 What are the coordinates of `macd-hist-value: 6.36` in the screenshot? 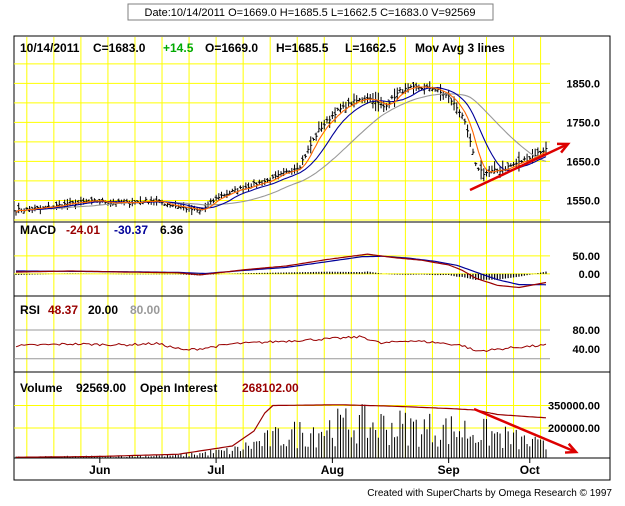 It's located at (172, 230).